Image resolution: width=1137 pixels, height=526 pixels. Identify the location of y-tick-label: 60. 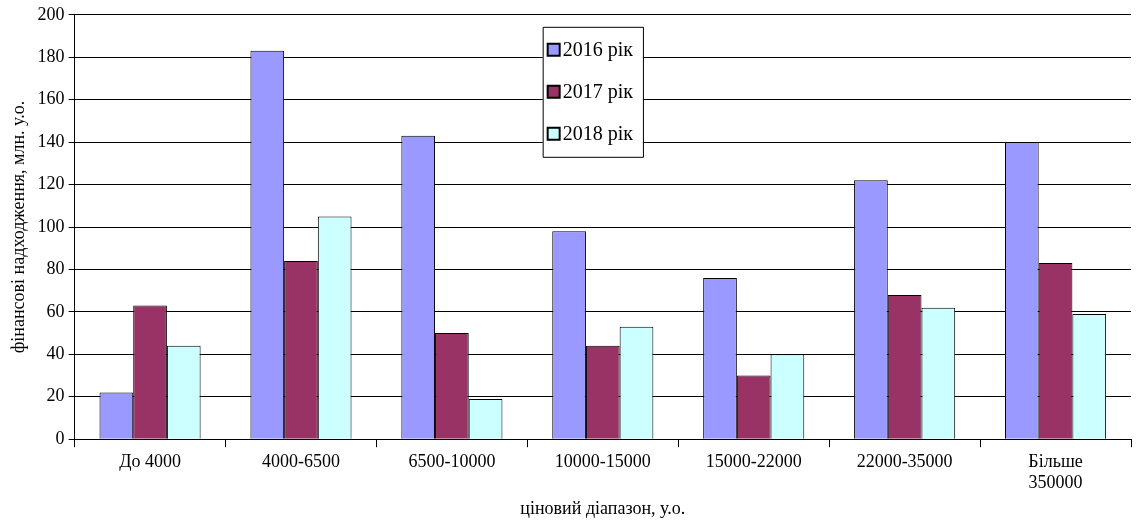
(55, 310).